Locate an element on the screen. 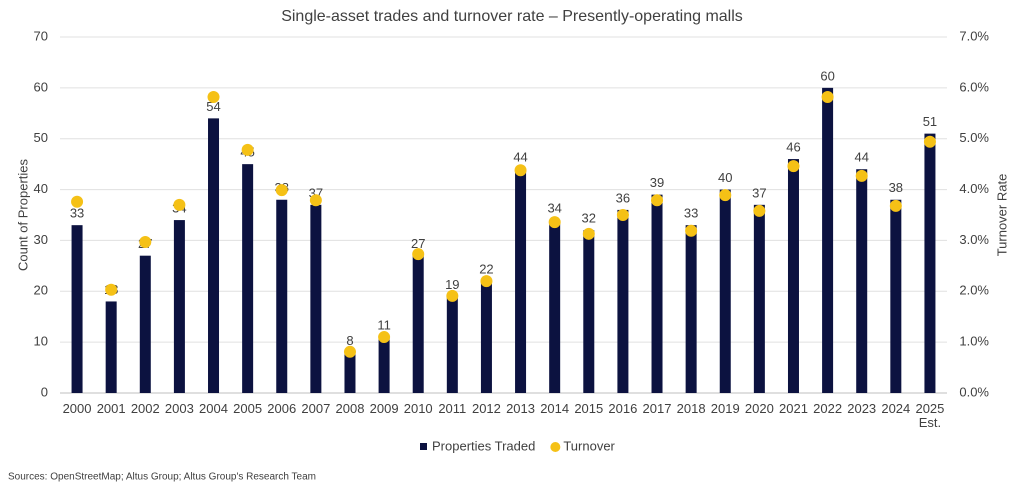  y-tick-label: 50 is located at coordinates (41, 137).